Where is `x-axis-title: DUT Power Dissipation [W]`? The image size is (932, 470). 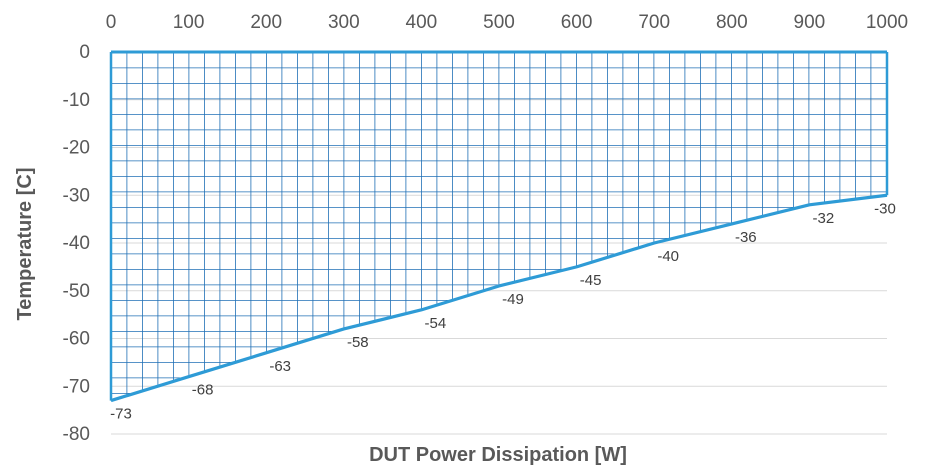
x-axis-title: DUT Power Dissipation [W] is located at coordinates (498, 455).